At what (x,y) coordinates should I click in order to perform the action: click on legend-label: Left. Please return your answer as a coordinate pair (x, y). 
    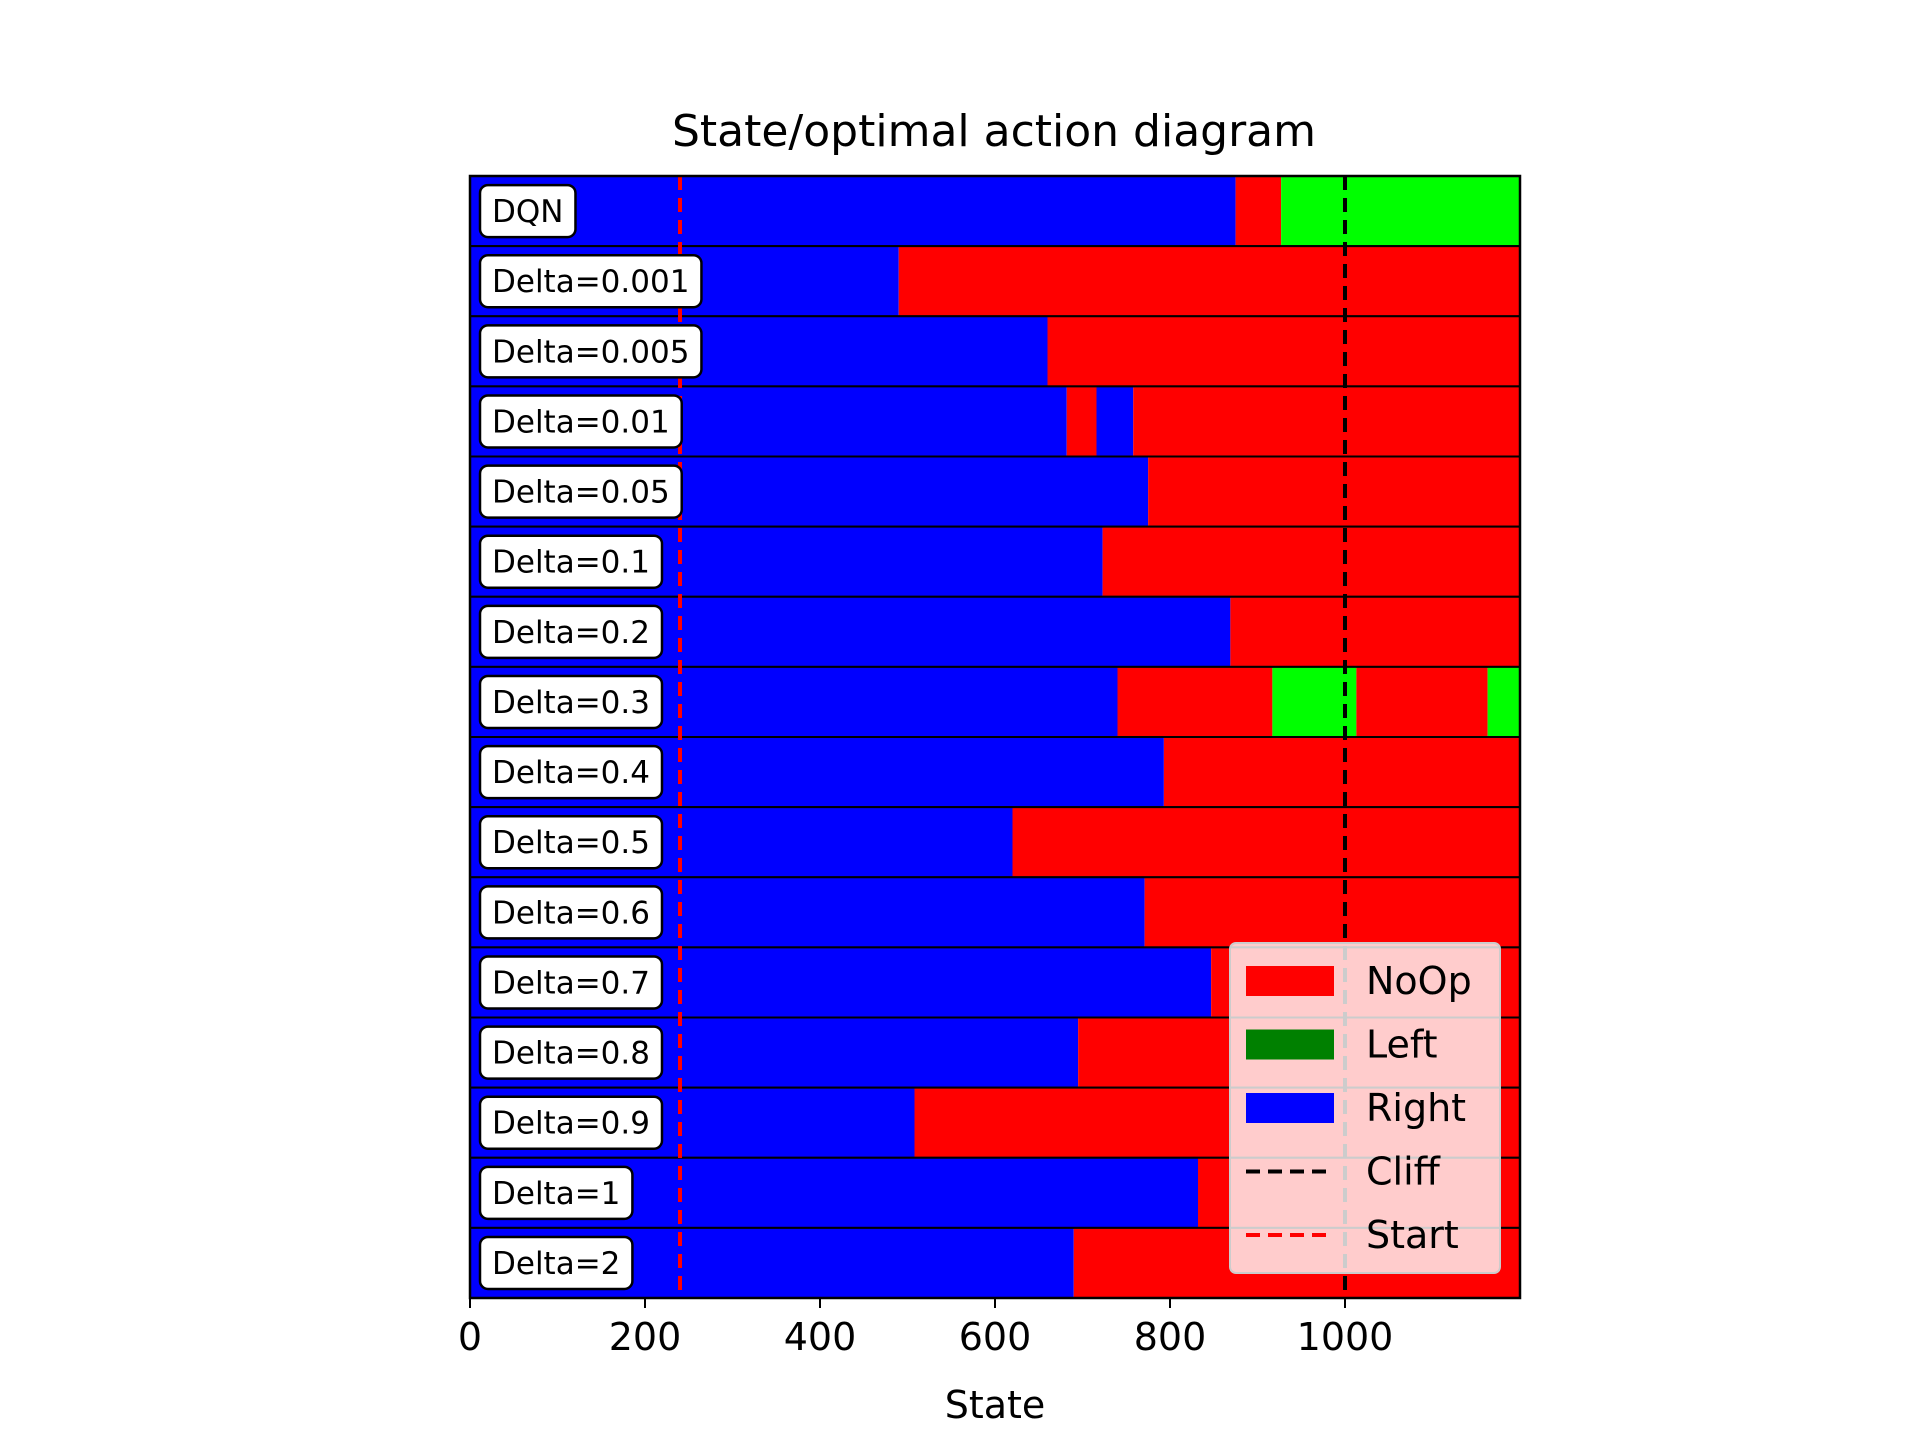
    Looking at the image, I should click on (1402, 1045).